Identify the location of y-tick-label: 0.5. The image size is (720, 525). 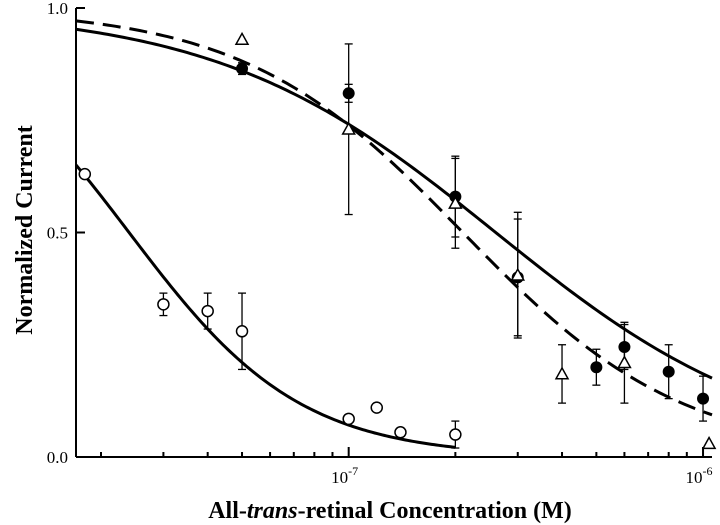
(57, 233).